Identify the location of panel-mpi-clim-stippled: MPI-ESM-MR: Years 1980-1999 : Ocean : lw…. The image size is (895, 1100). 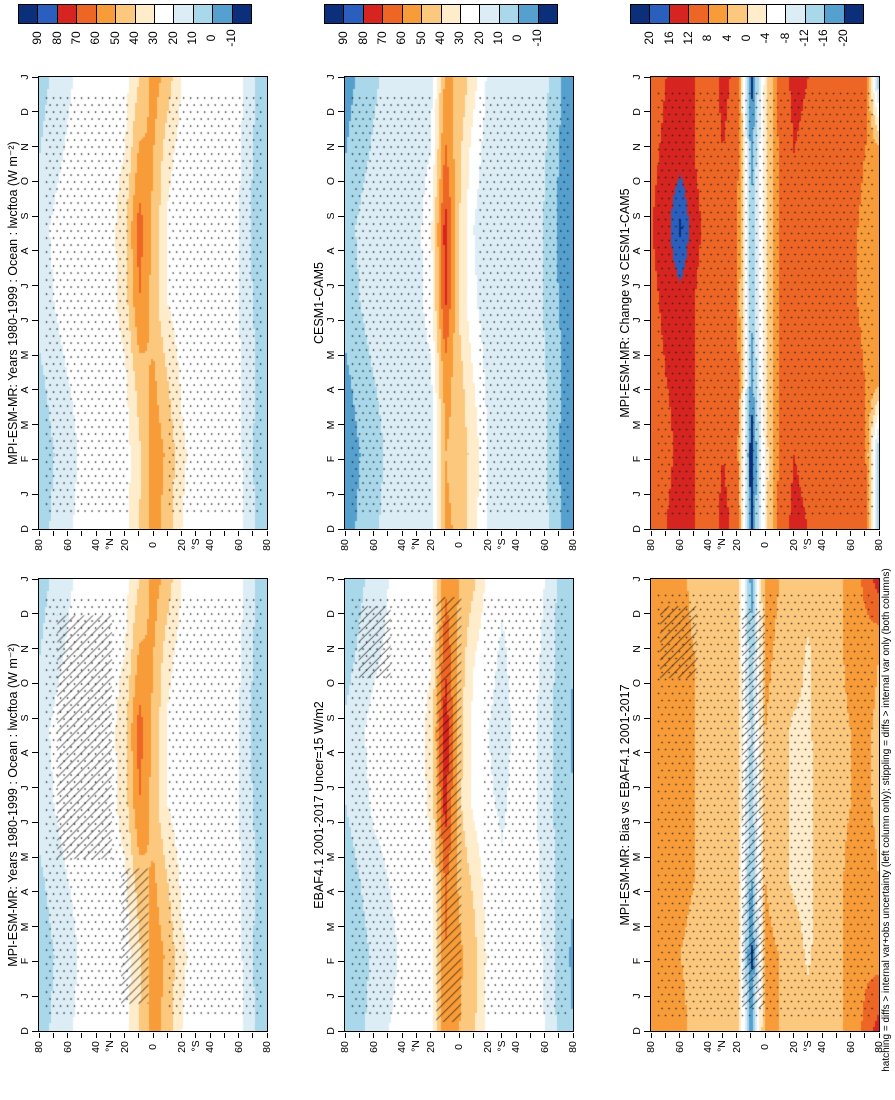
(139, 312).